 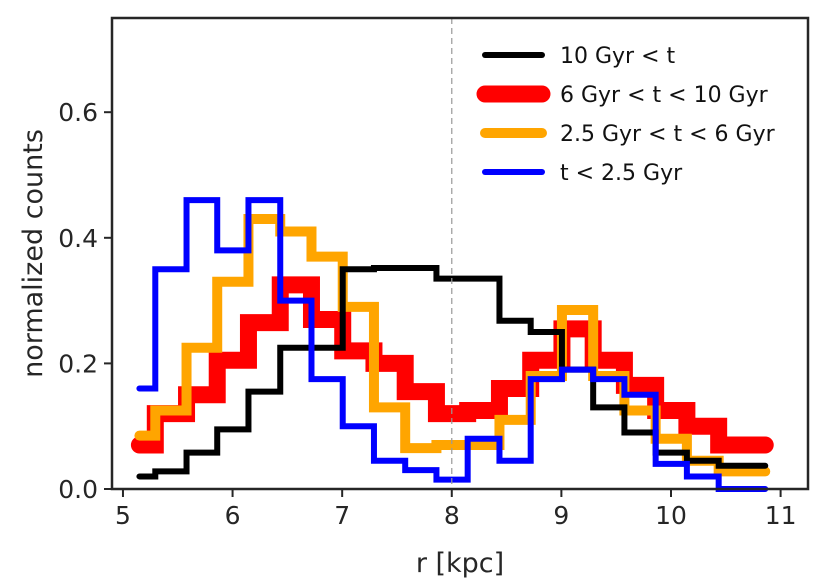 What do you see at coordinates (78, 238) in the screenshot?
I see `y-tick-label: 0.4` at bounding box center [78, 238].